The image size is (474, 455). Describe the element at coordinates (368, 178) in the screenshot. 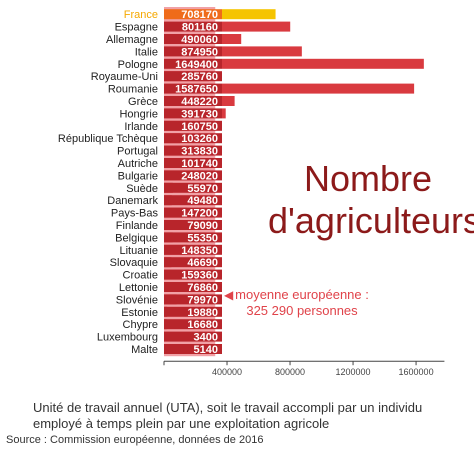

I see `chart-title-line-1: Nombre` at that location.